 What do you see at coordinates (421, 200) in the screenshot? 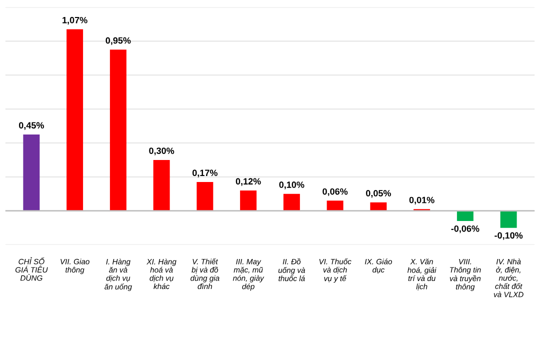
I see `data-label: 0,01%` at bounding box center [421, 200].